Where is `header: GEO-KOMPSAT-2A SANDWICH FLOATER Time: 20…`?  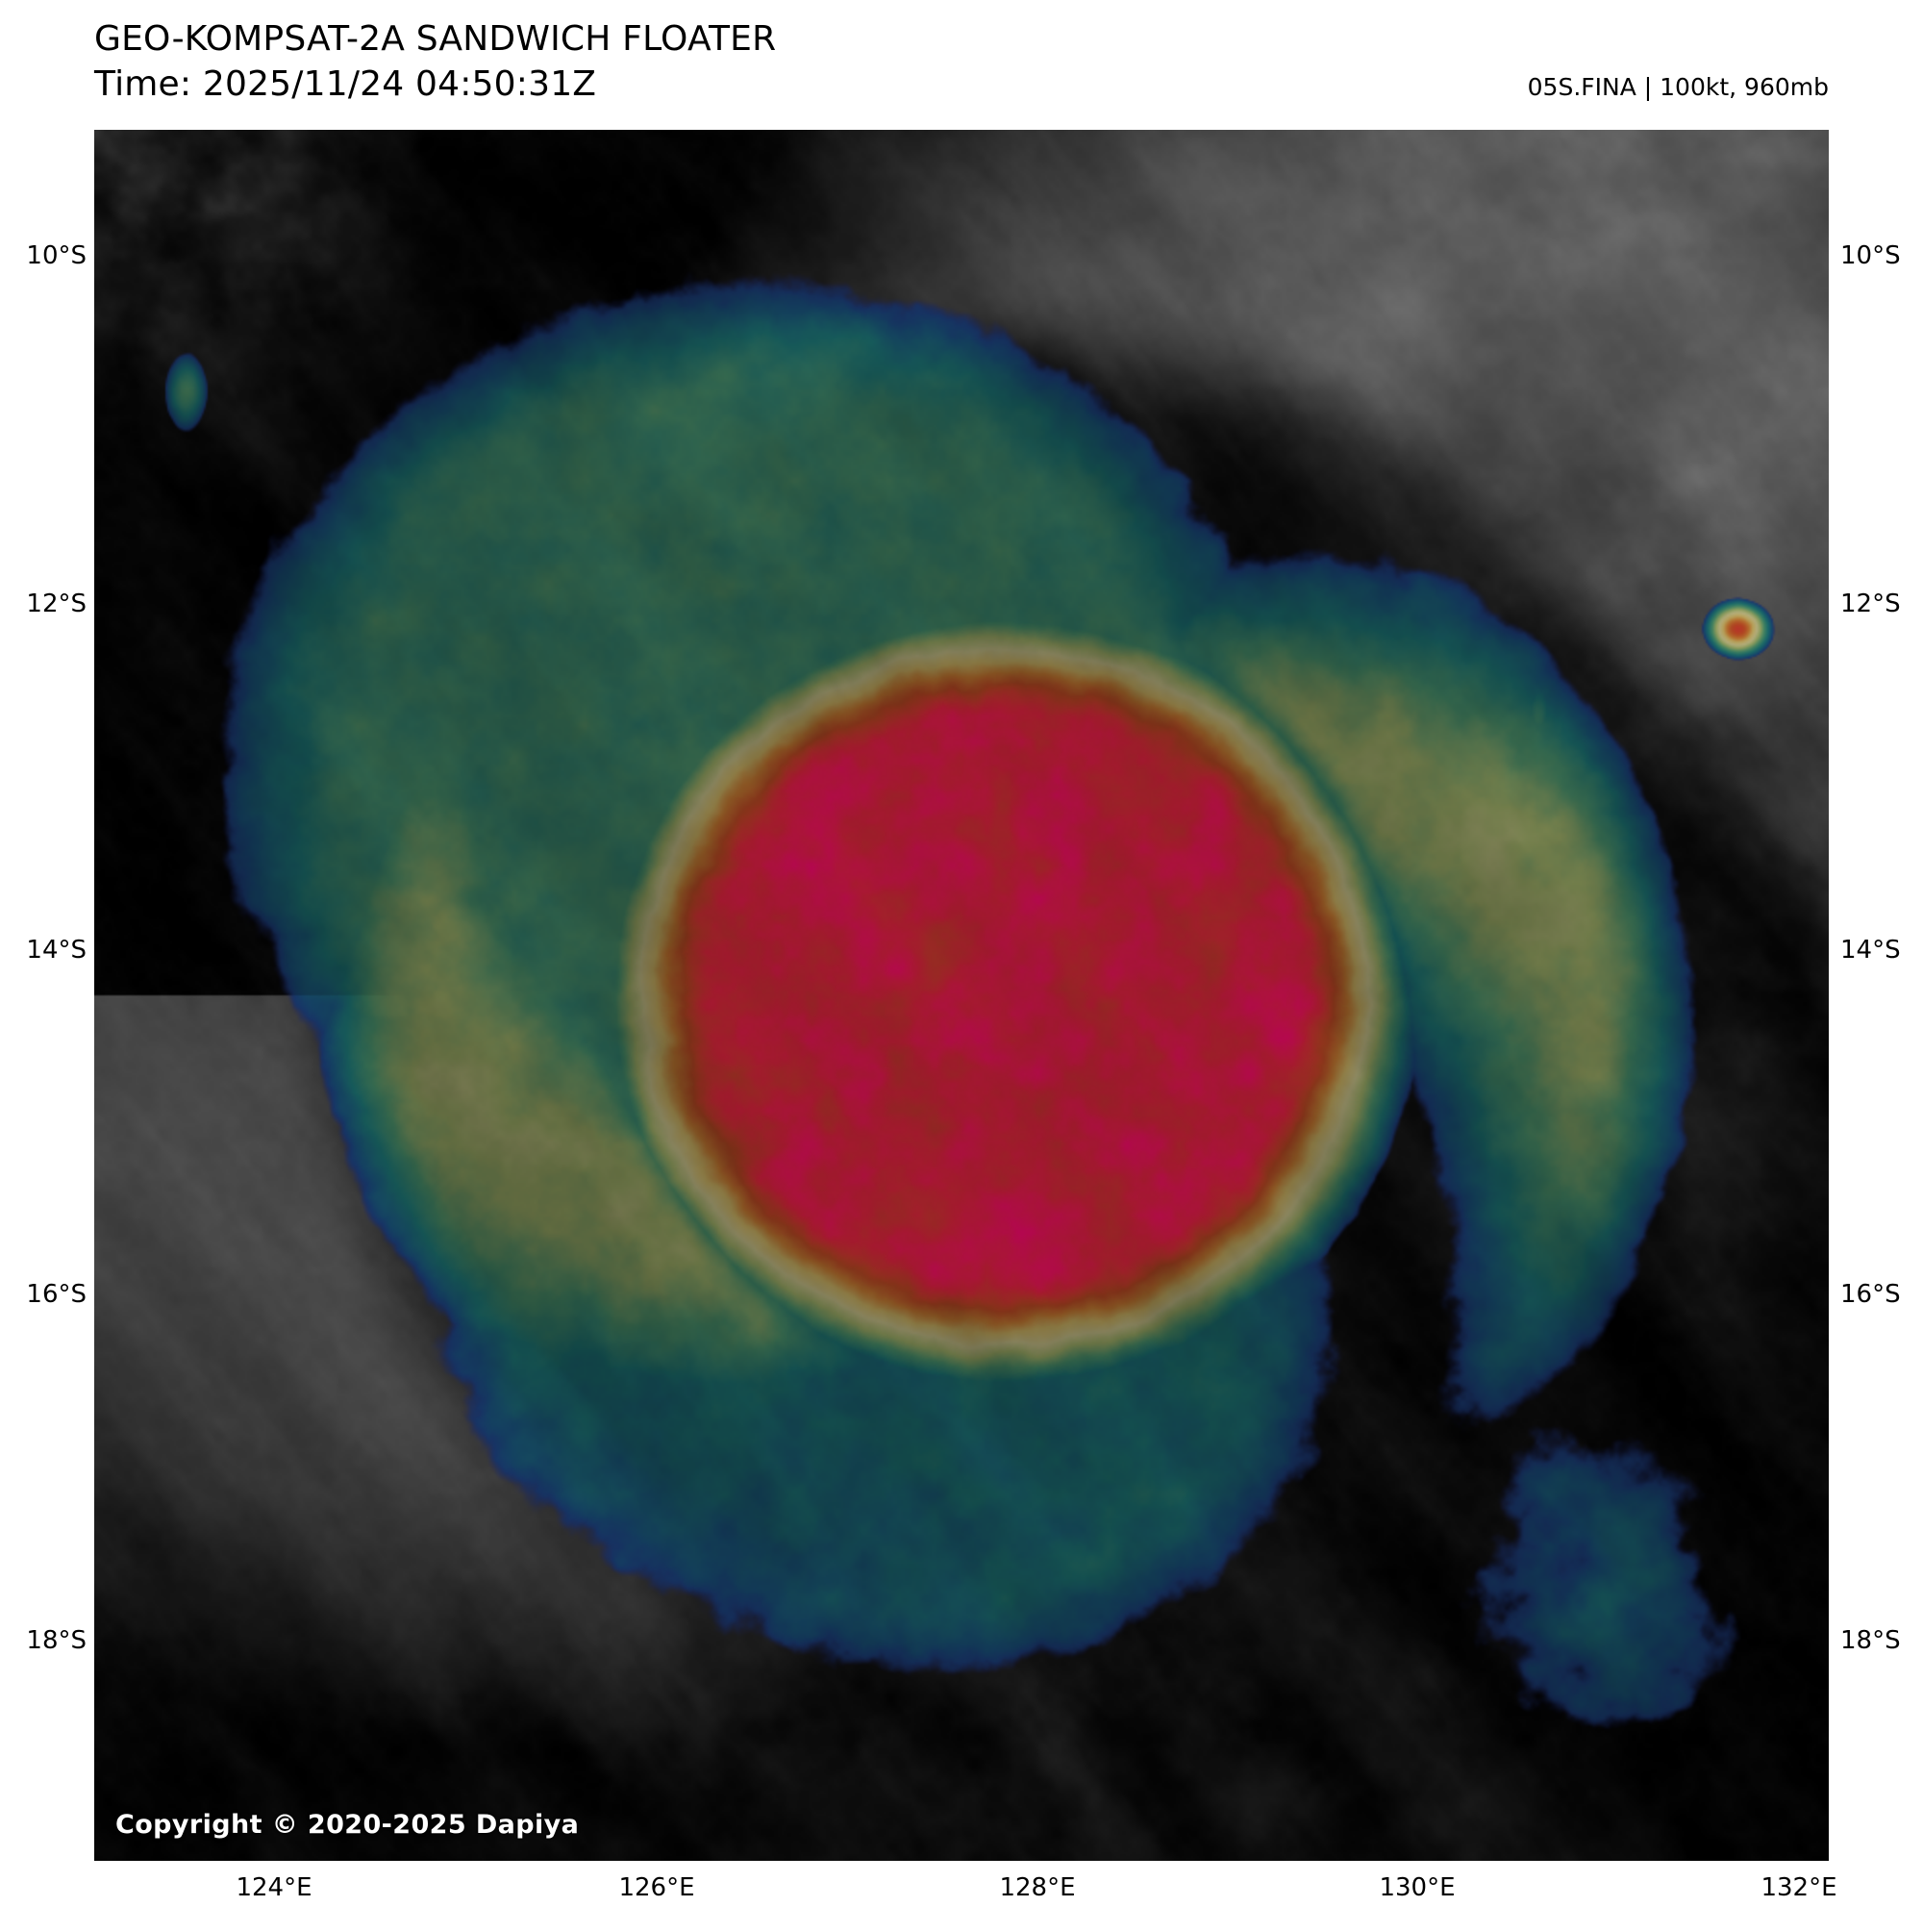
header: GEO-KOMPSAT-2A SANDWICH FLOATER Time: 20… is located at coordinates (961, 65).